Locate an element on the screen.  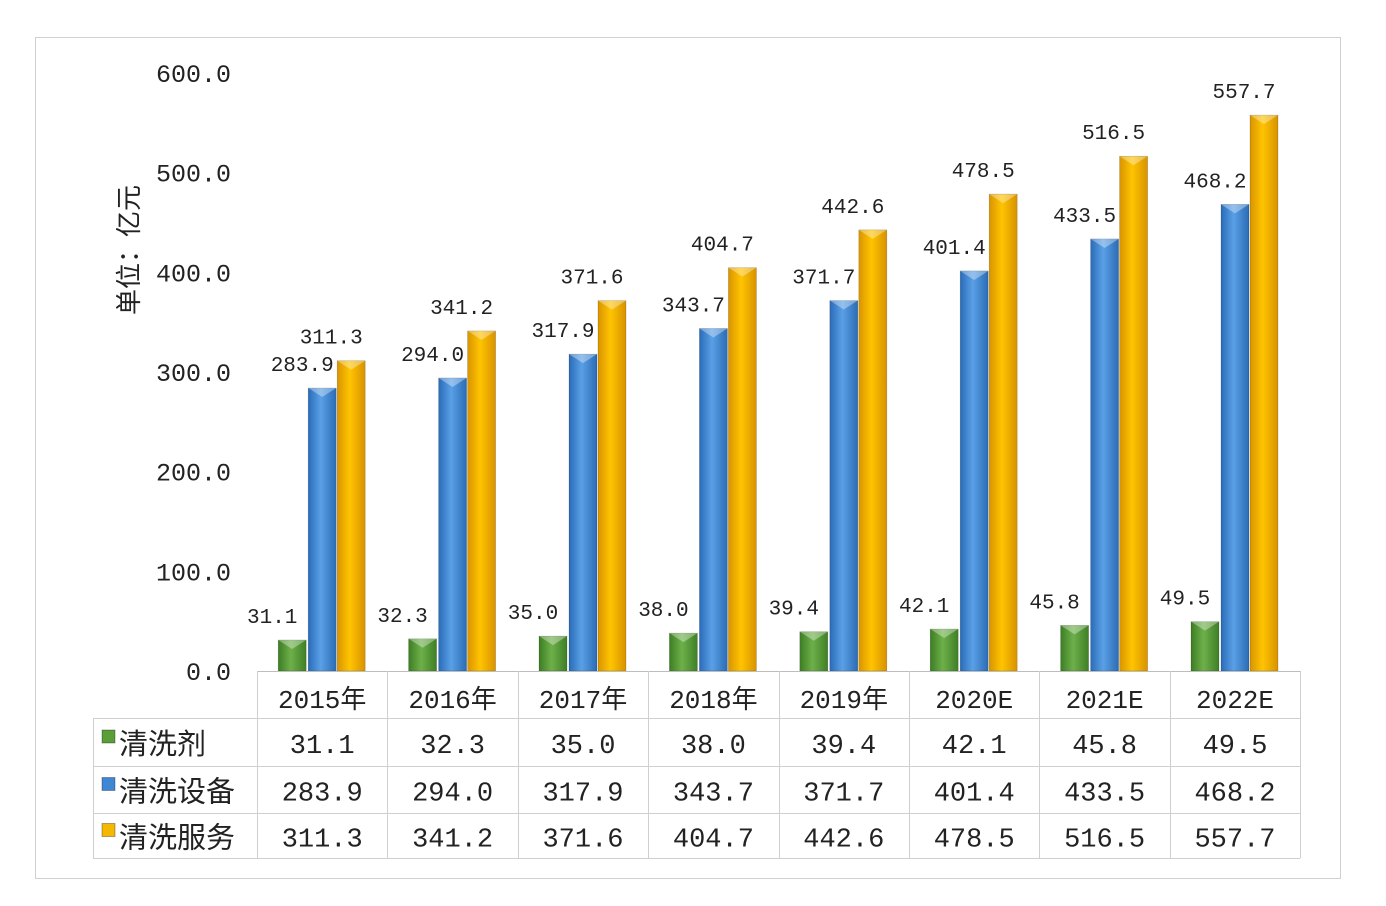
data-label: 38.0 is located at coordinates (663, 611).